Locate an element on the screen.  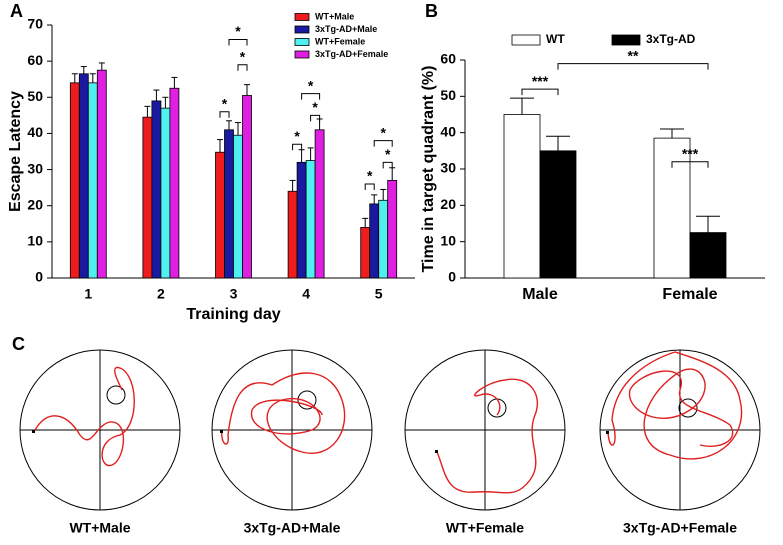
legend-label: WT+Female is located at coordinates (340, 41).